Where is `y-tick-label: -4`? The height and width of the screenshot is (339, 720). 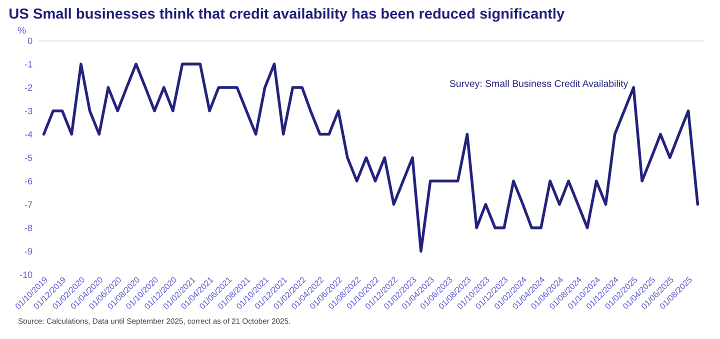 y-tick-label: -4 is located at coordinates (28, 134).